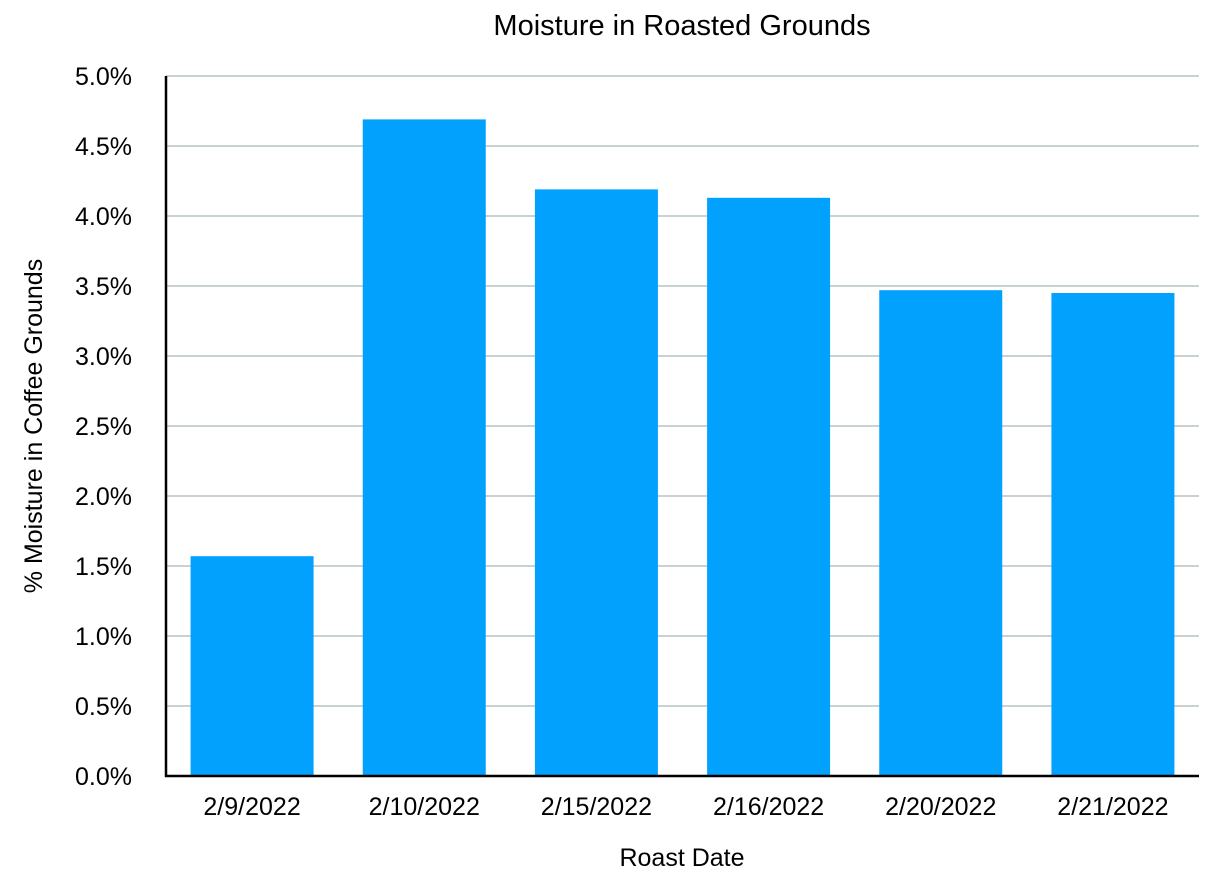 The width and height of the screenshot is (1226, 887). What do you see at coordinates (252, 666) in the screenshot?
I see `bar-2-9-2022` at bounding box center [252, 666].